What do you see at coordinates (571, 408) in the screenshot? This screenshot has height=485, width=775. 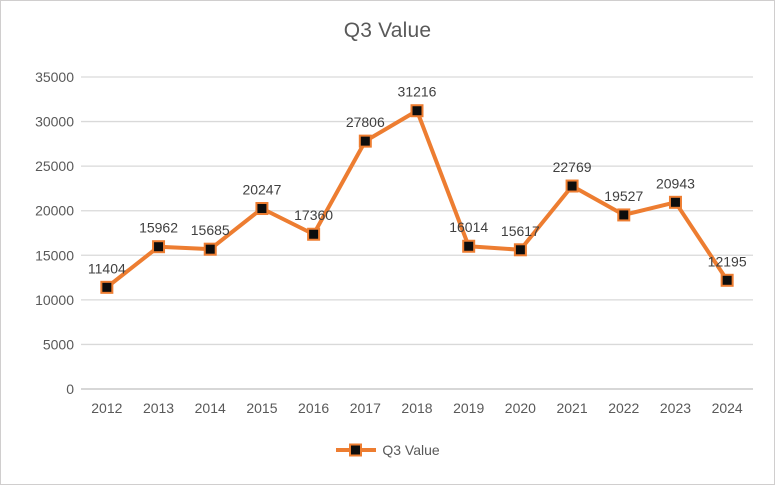 I see `x-tick-label: 2021` at bounding box center [571, 408].